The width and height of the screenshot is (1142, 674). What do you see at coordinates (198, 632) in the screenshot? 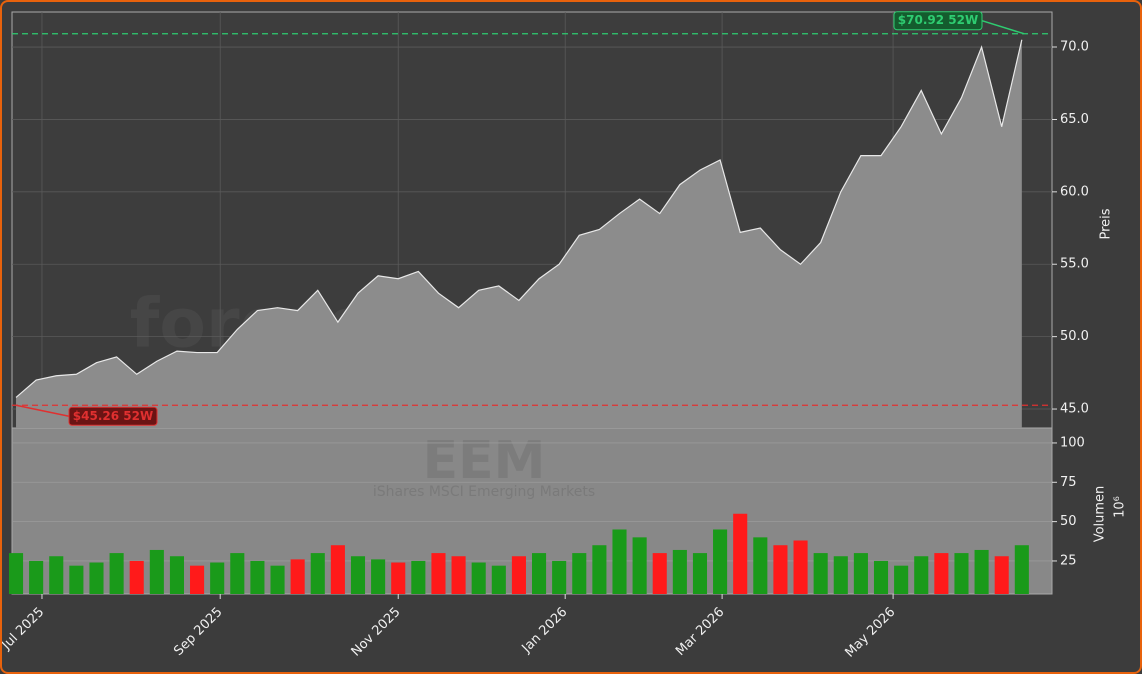
I see `x-tick-label: Sep 2025` at bounding box center [198, 632].